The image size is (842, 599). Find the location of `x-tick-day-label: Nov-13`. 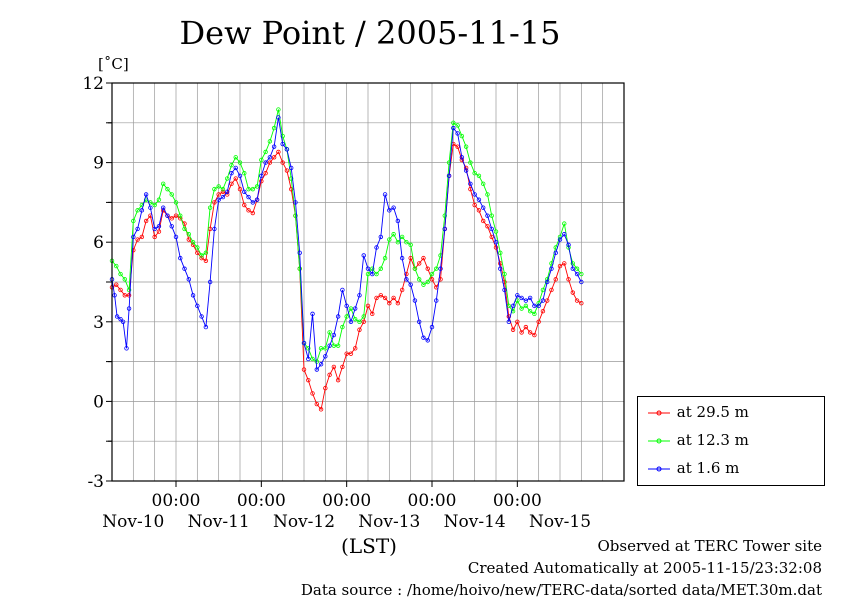

x-tick-day-label: Nov-13 is located at coordinates (389, 522).